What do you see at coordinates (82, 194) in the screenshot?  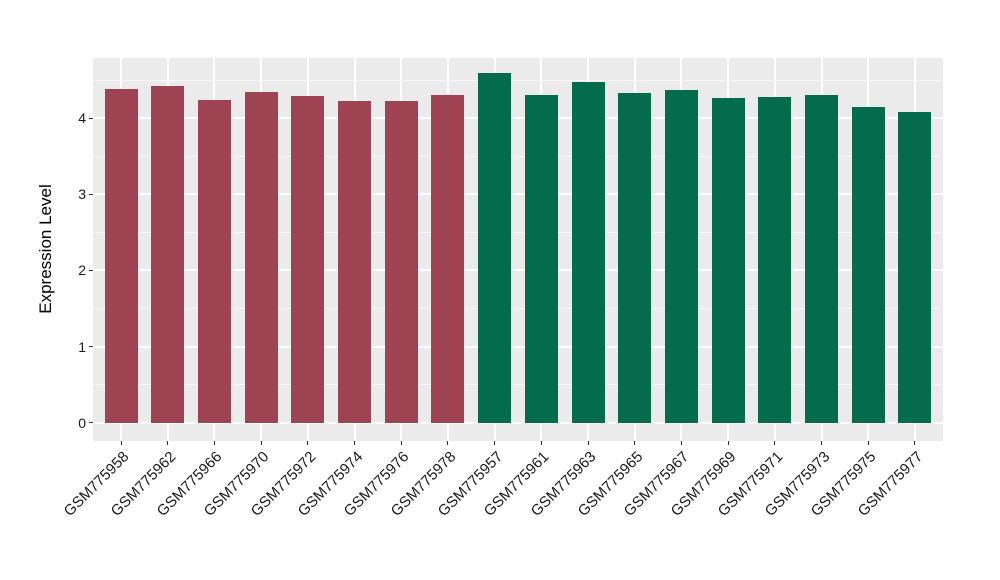 I see `y-tick-label: 3` at bounding box center [82, 194].